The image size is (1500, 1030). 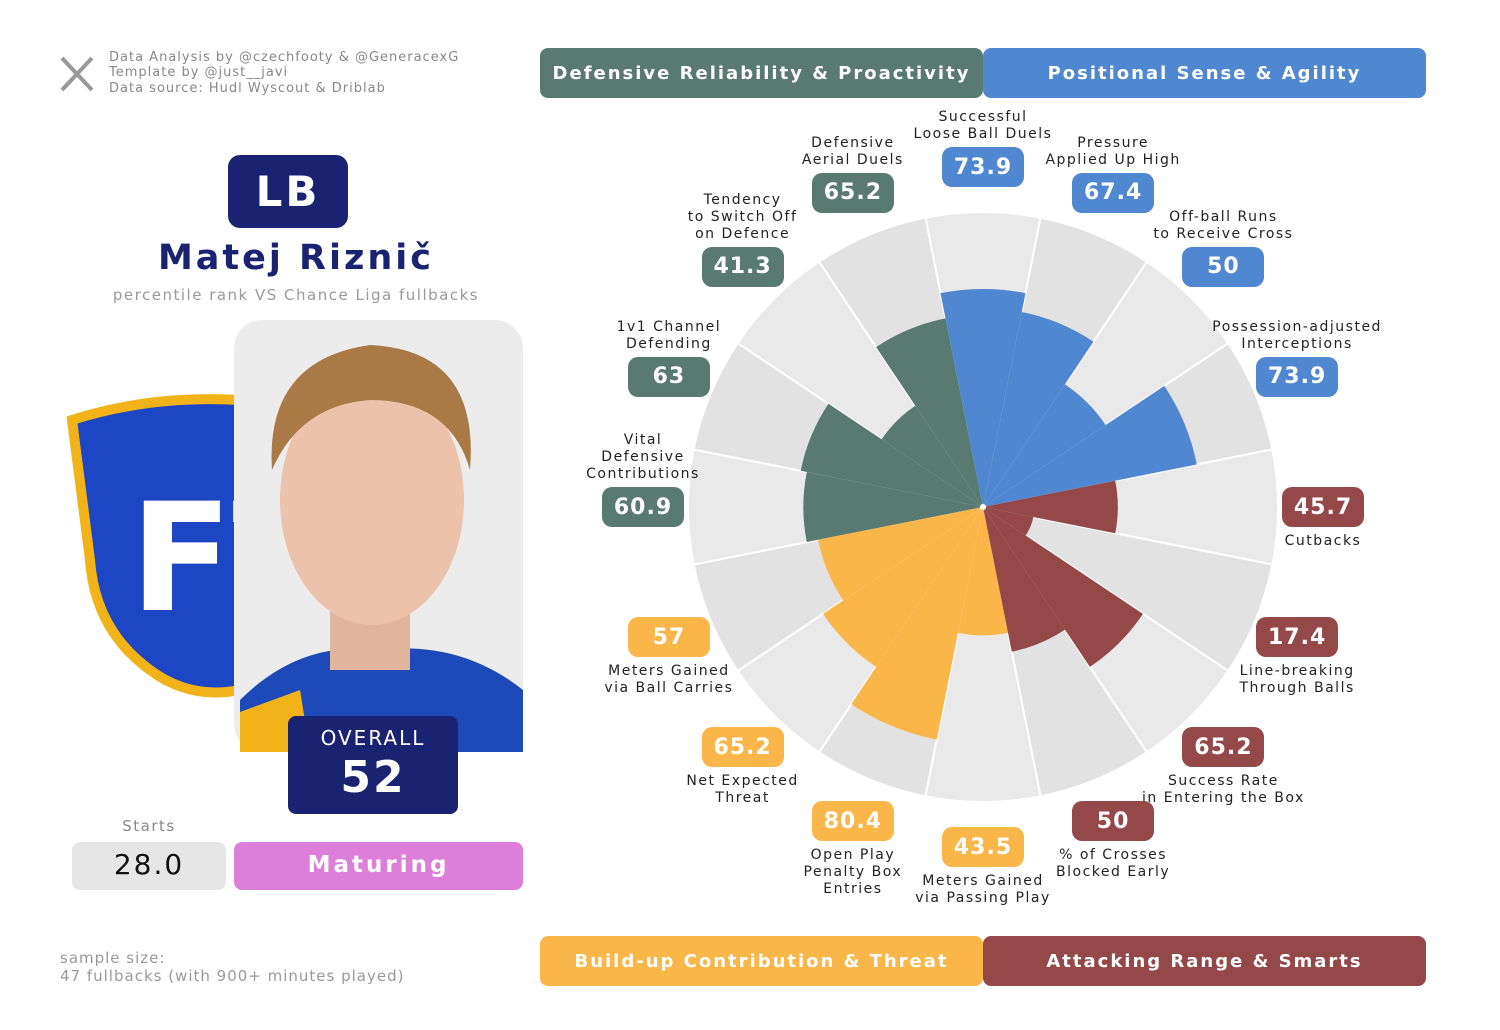 I want to click on sample-text: 47 fullbacks (with 900+ minutes played), so click(x=232, y=976).